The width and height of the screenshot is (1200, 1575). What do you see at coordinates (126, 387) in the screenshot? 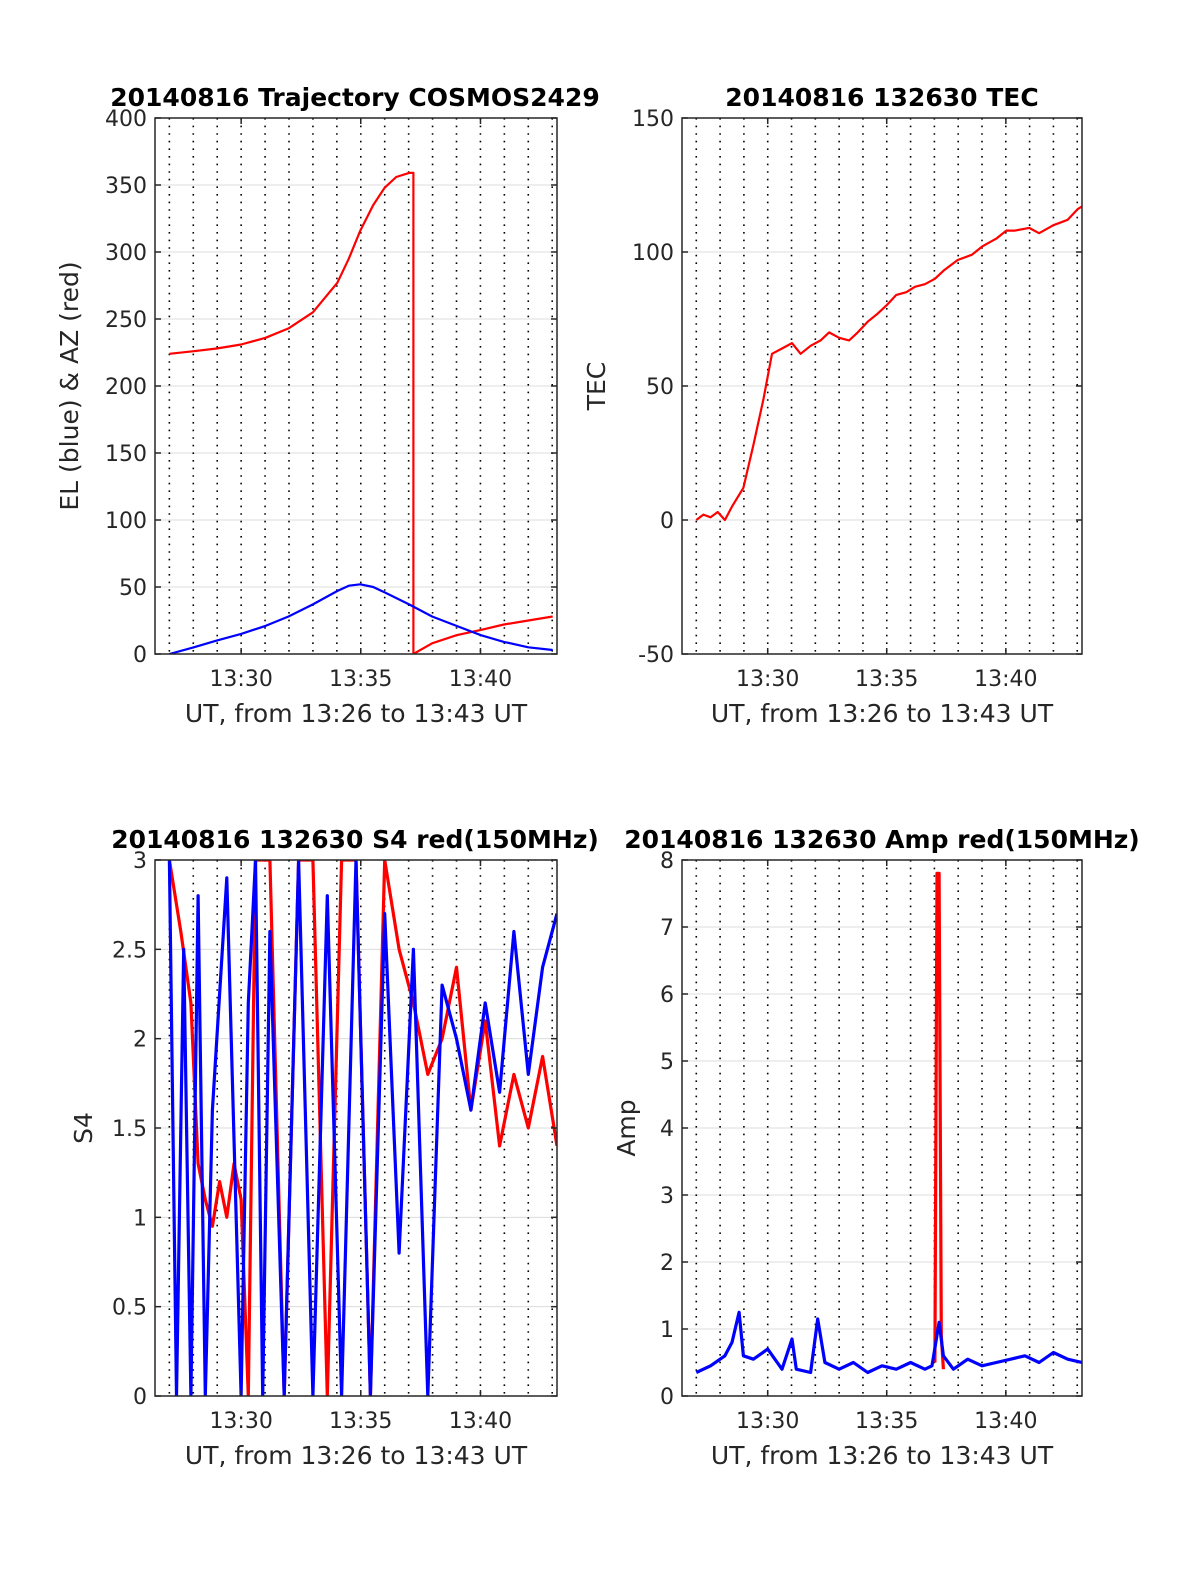
I see `y-tick-label: 200` at bounding box center [126, 387].